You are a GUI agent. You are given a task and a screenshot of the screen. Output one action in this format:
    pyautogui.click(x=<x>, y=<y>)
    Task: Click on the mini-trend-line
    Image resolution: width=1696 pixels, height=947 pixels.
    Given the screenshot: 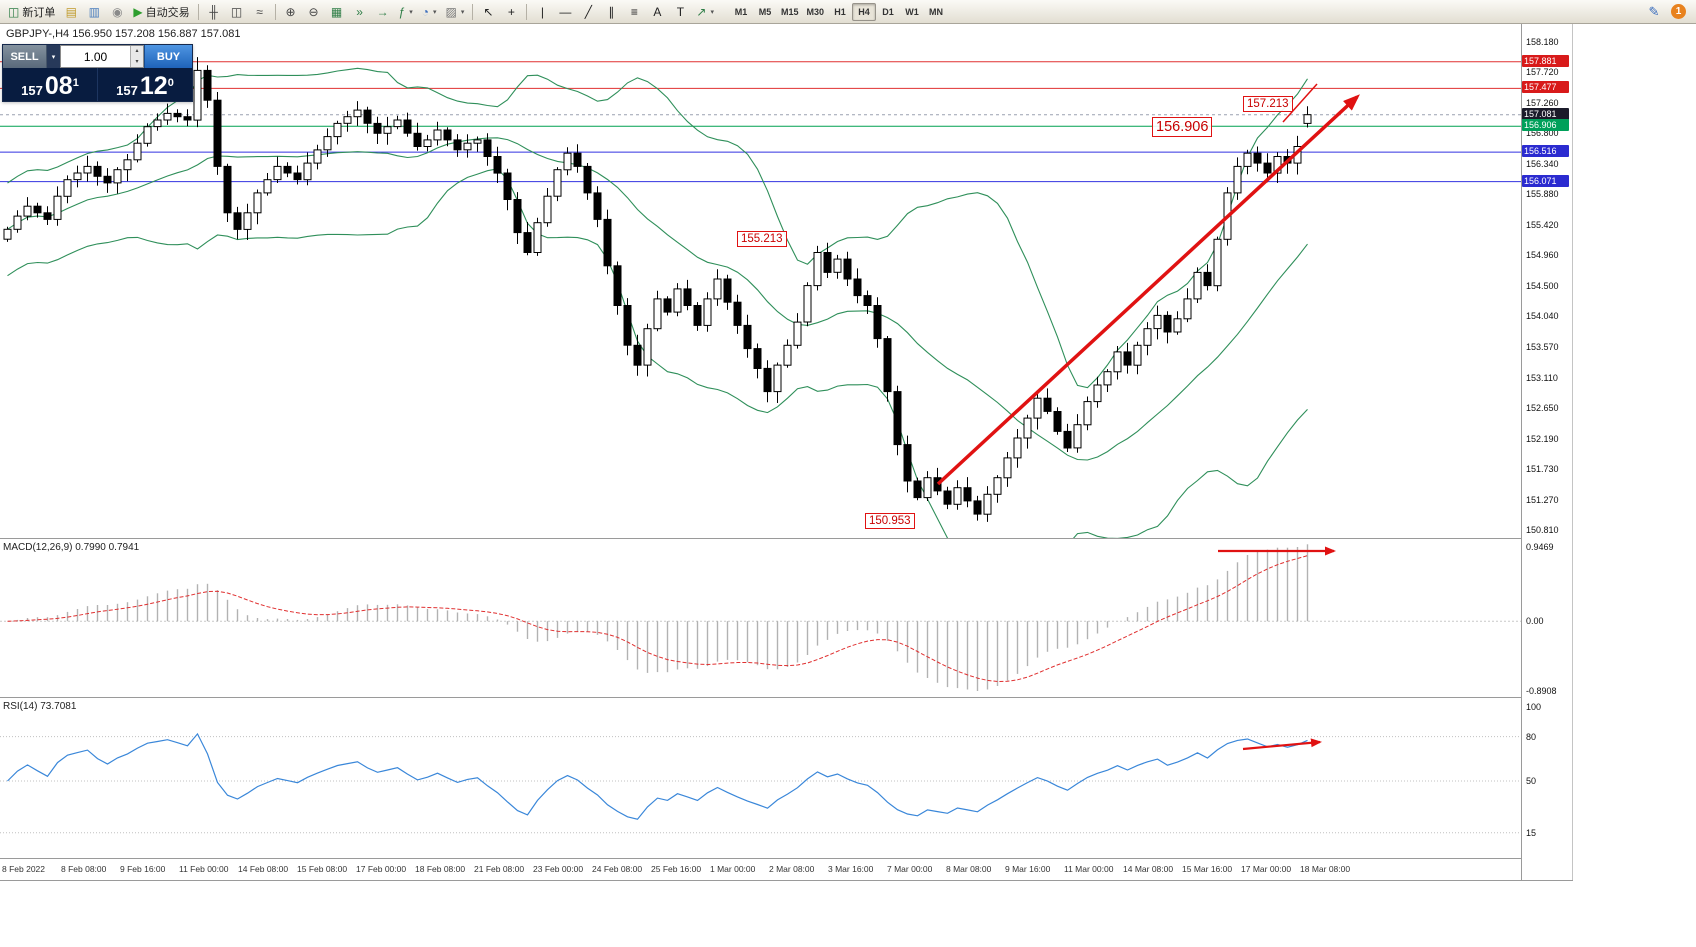 What is the action you would take?
    pyautogui.click(x=1300, y=103)
    